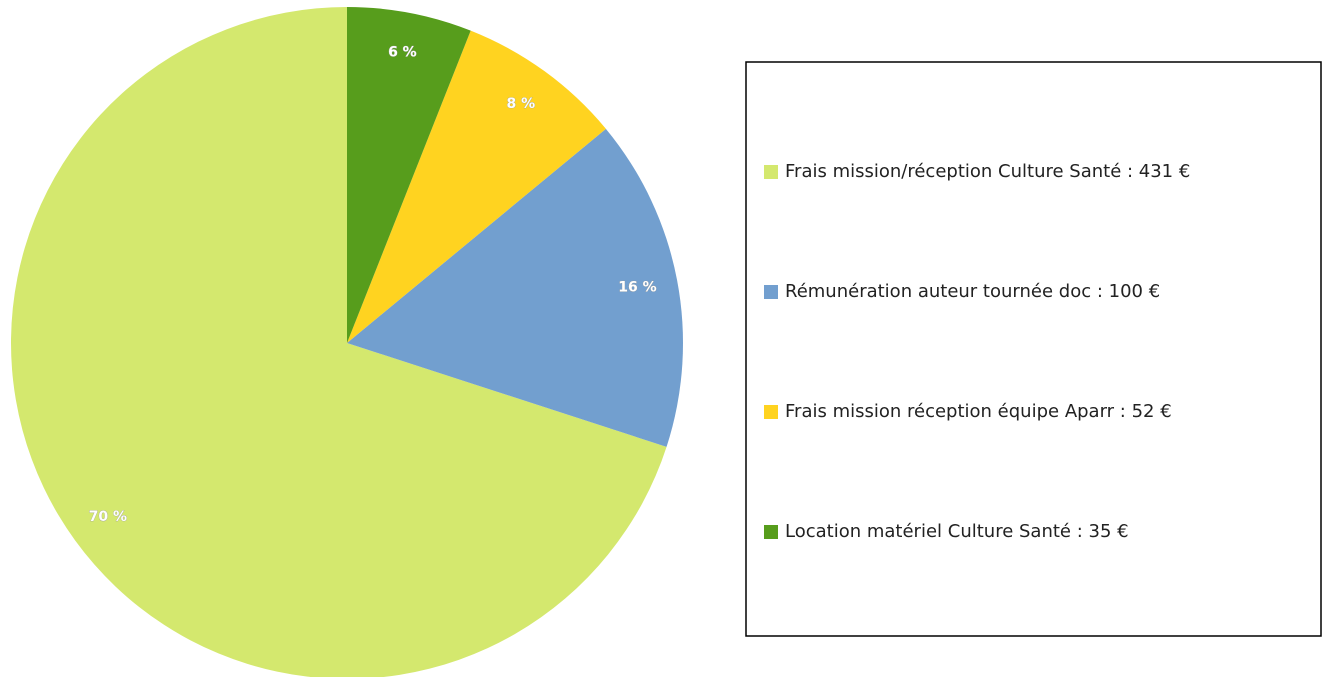  I want to click on legend-label: Rémunération auteur tournée doc : 100 €, so click(972, 291).